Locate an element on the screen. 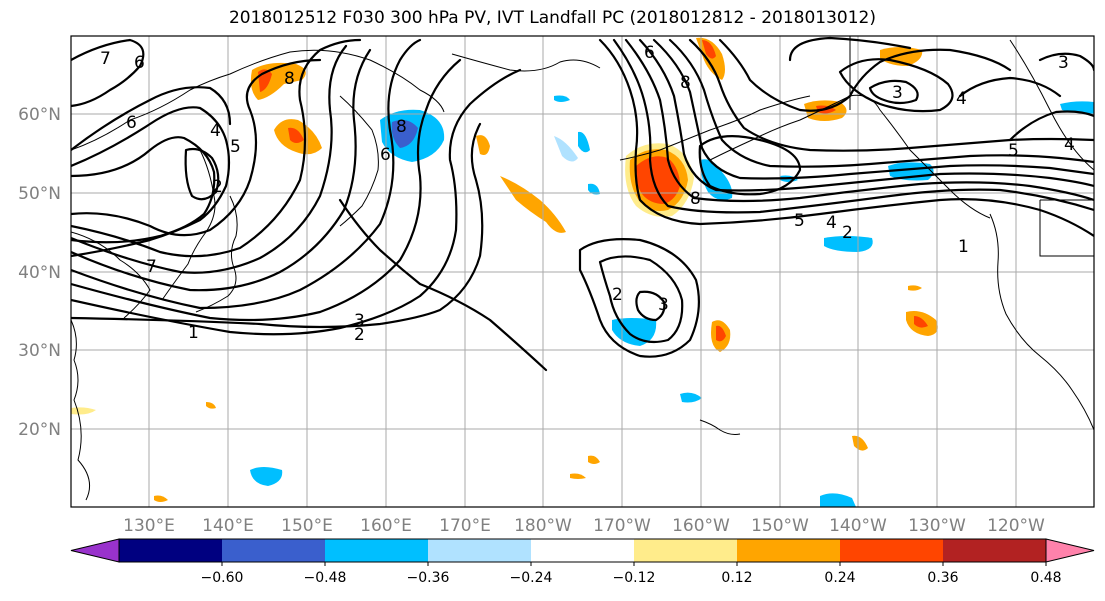  lon-label: 160°W is located at coordinates (701, 526).